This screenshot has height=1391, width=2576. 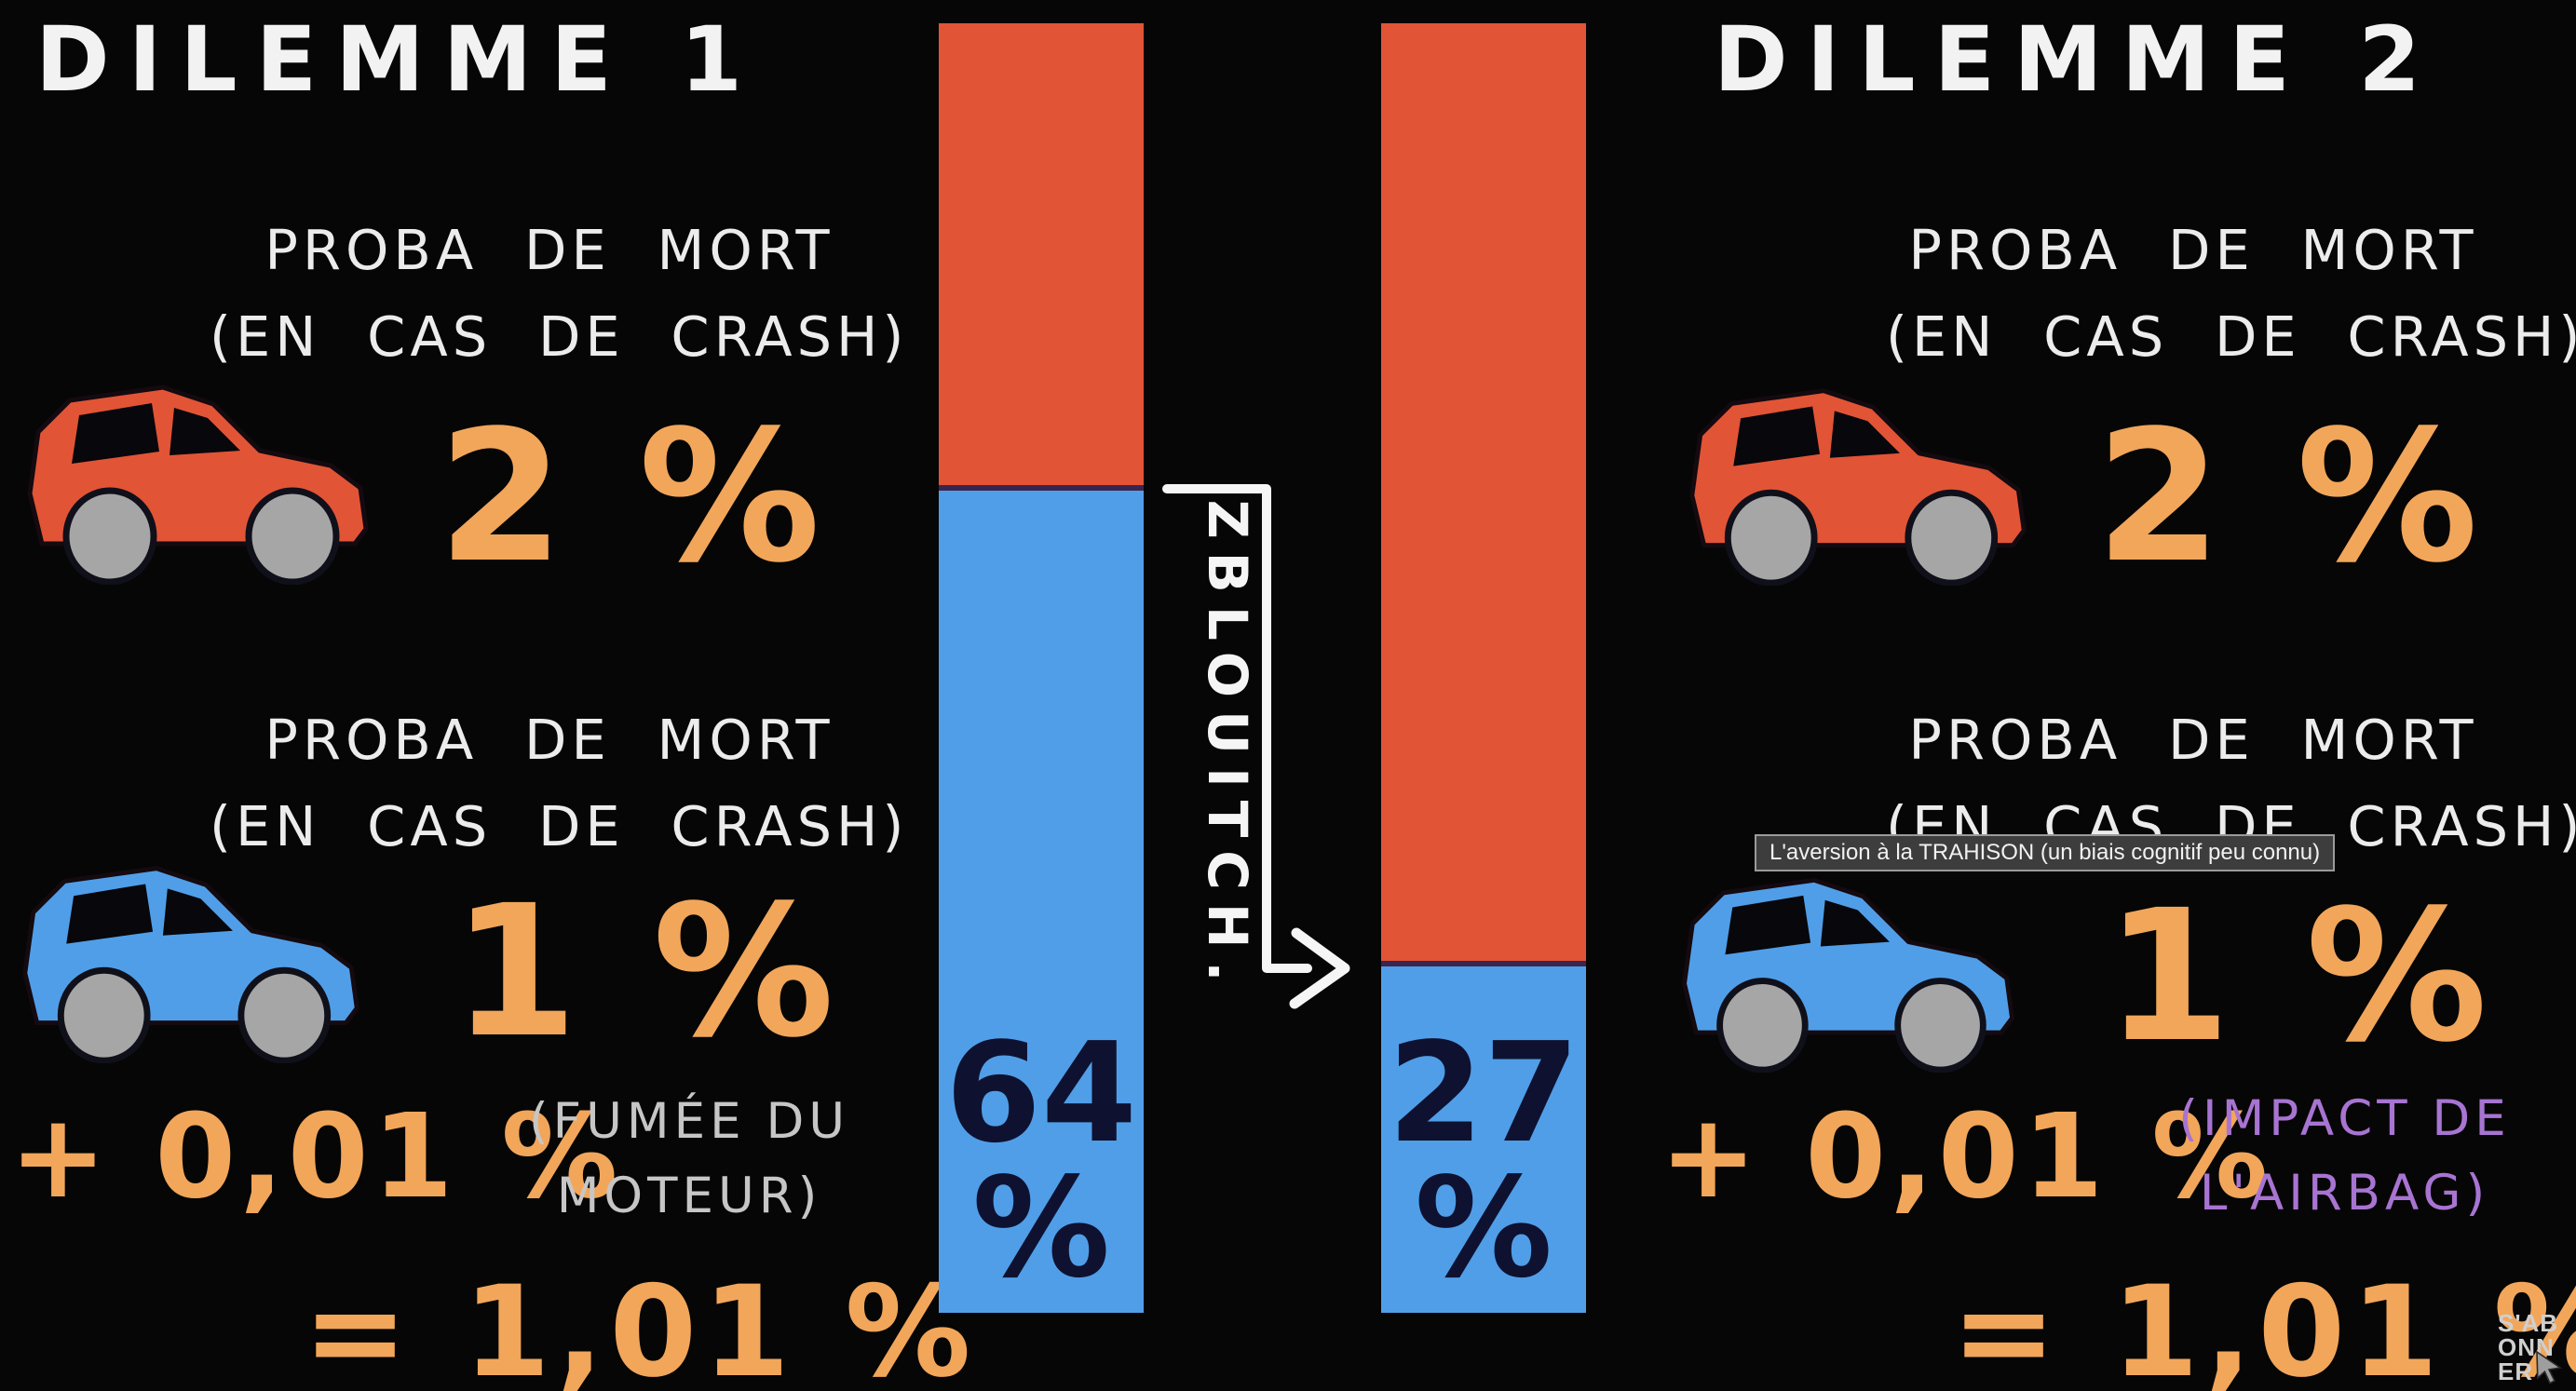 I want to click on dilemme1-total: = 1,01 %, so click(x=640, y=1325).